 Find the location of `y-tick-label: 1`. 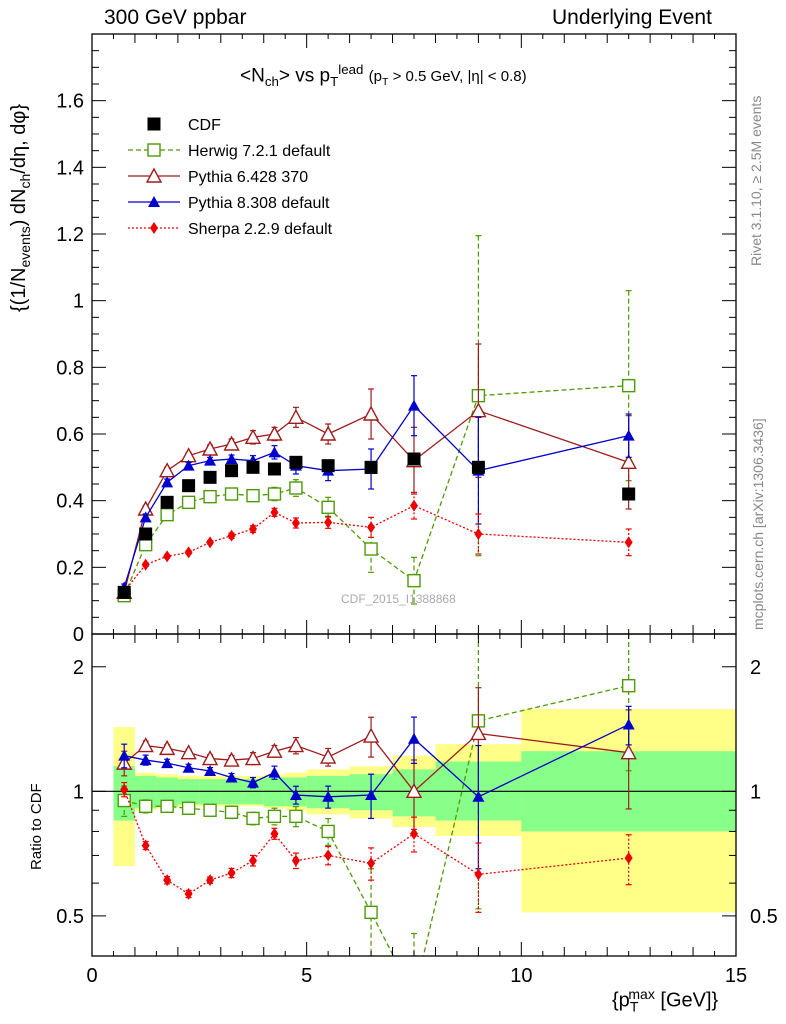

y-tick-label: 1 is located at coordinates (78, 302).